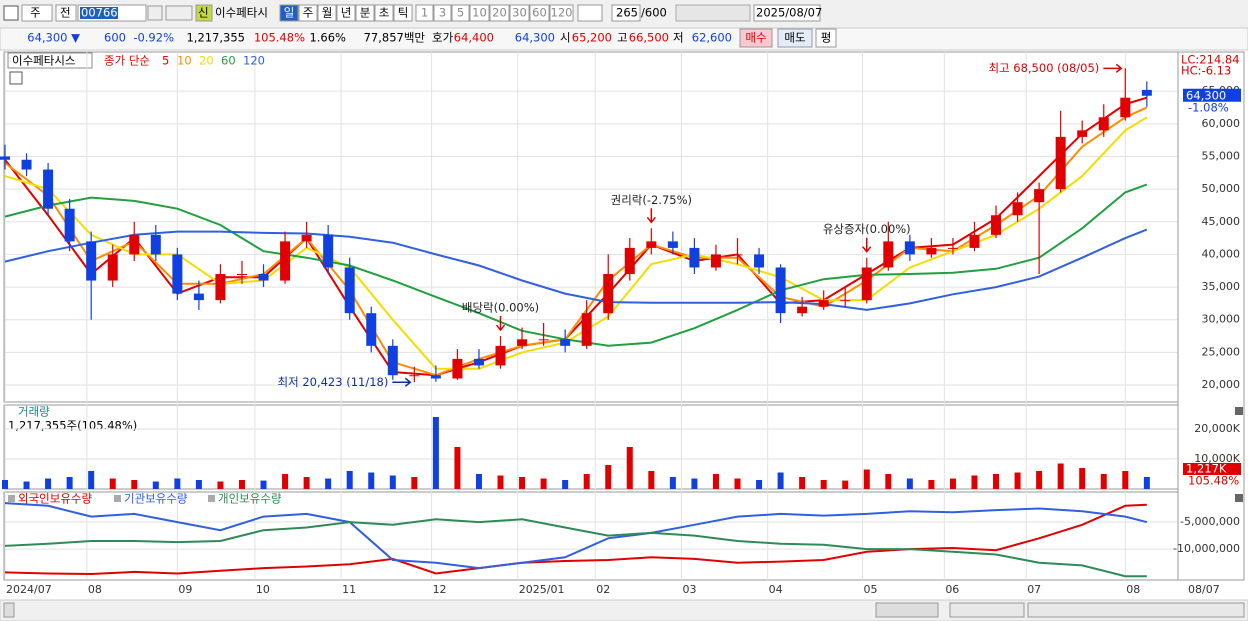  I want to click on buy-button, so click(756, 38).